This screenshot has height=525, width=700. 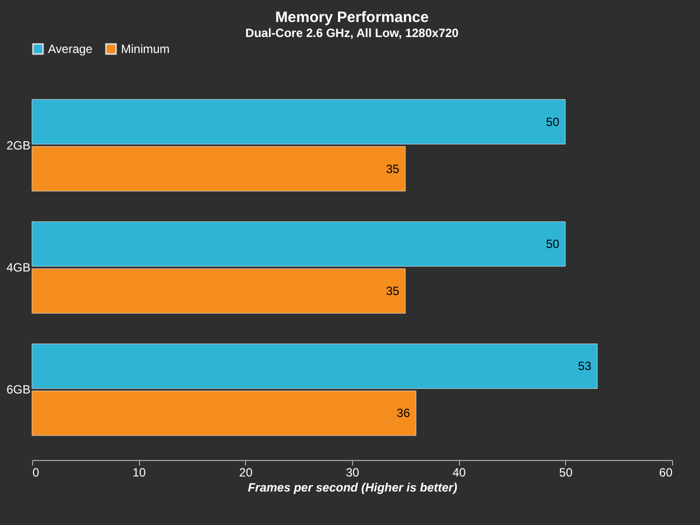 I want to click on chart-subtitle: Dual-Core 2.6 GHz, All Low, 1280x720, so click(x=352, y=33).